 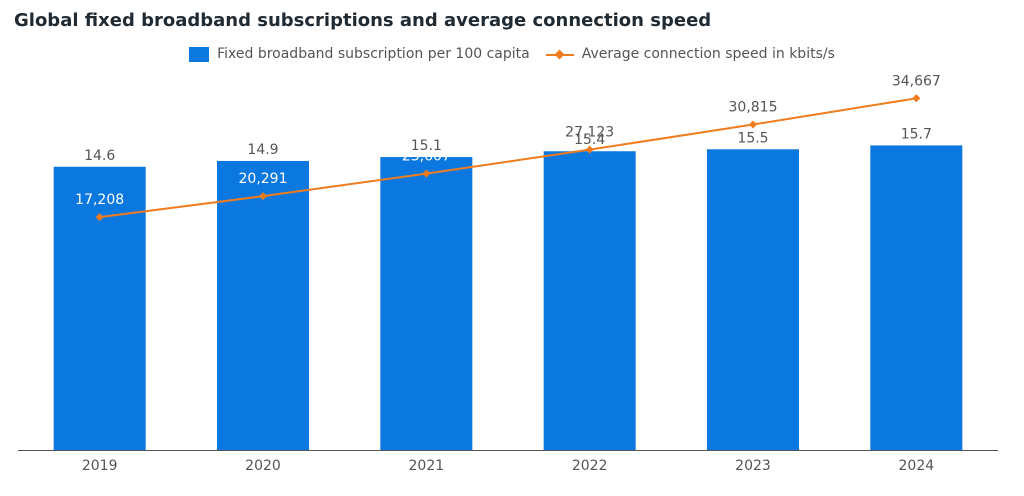 I want to click on bar-value-label: 15.5, so click(x=752, y=138).